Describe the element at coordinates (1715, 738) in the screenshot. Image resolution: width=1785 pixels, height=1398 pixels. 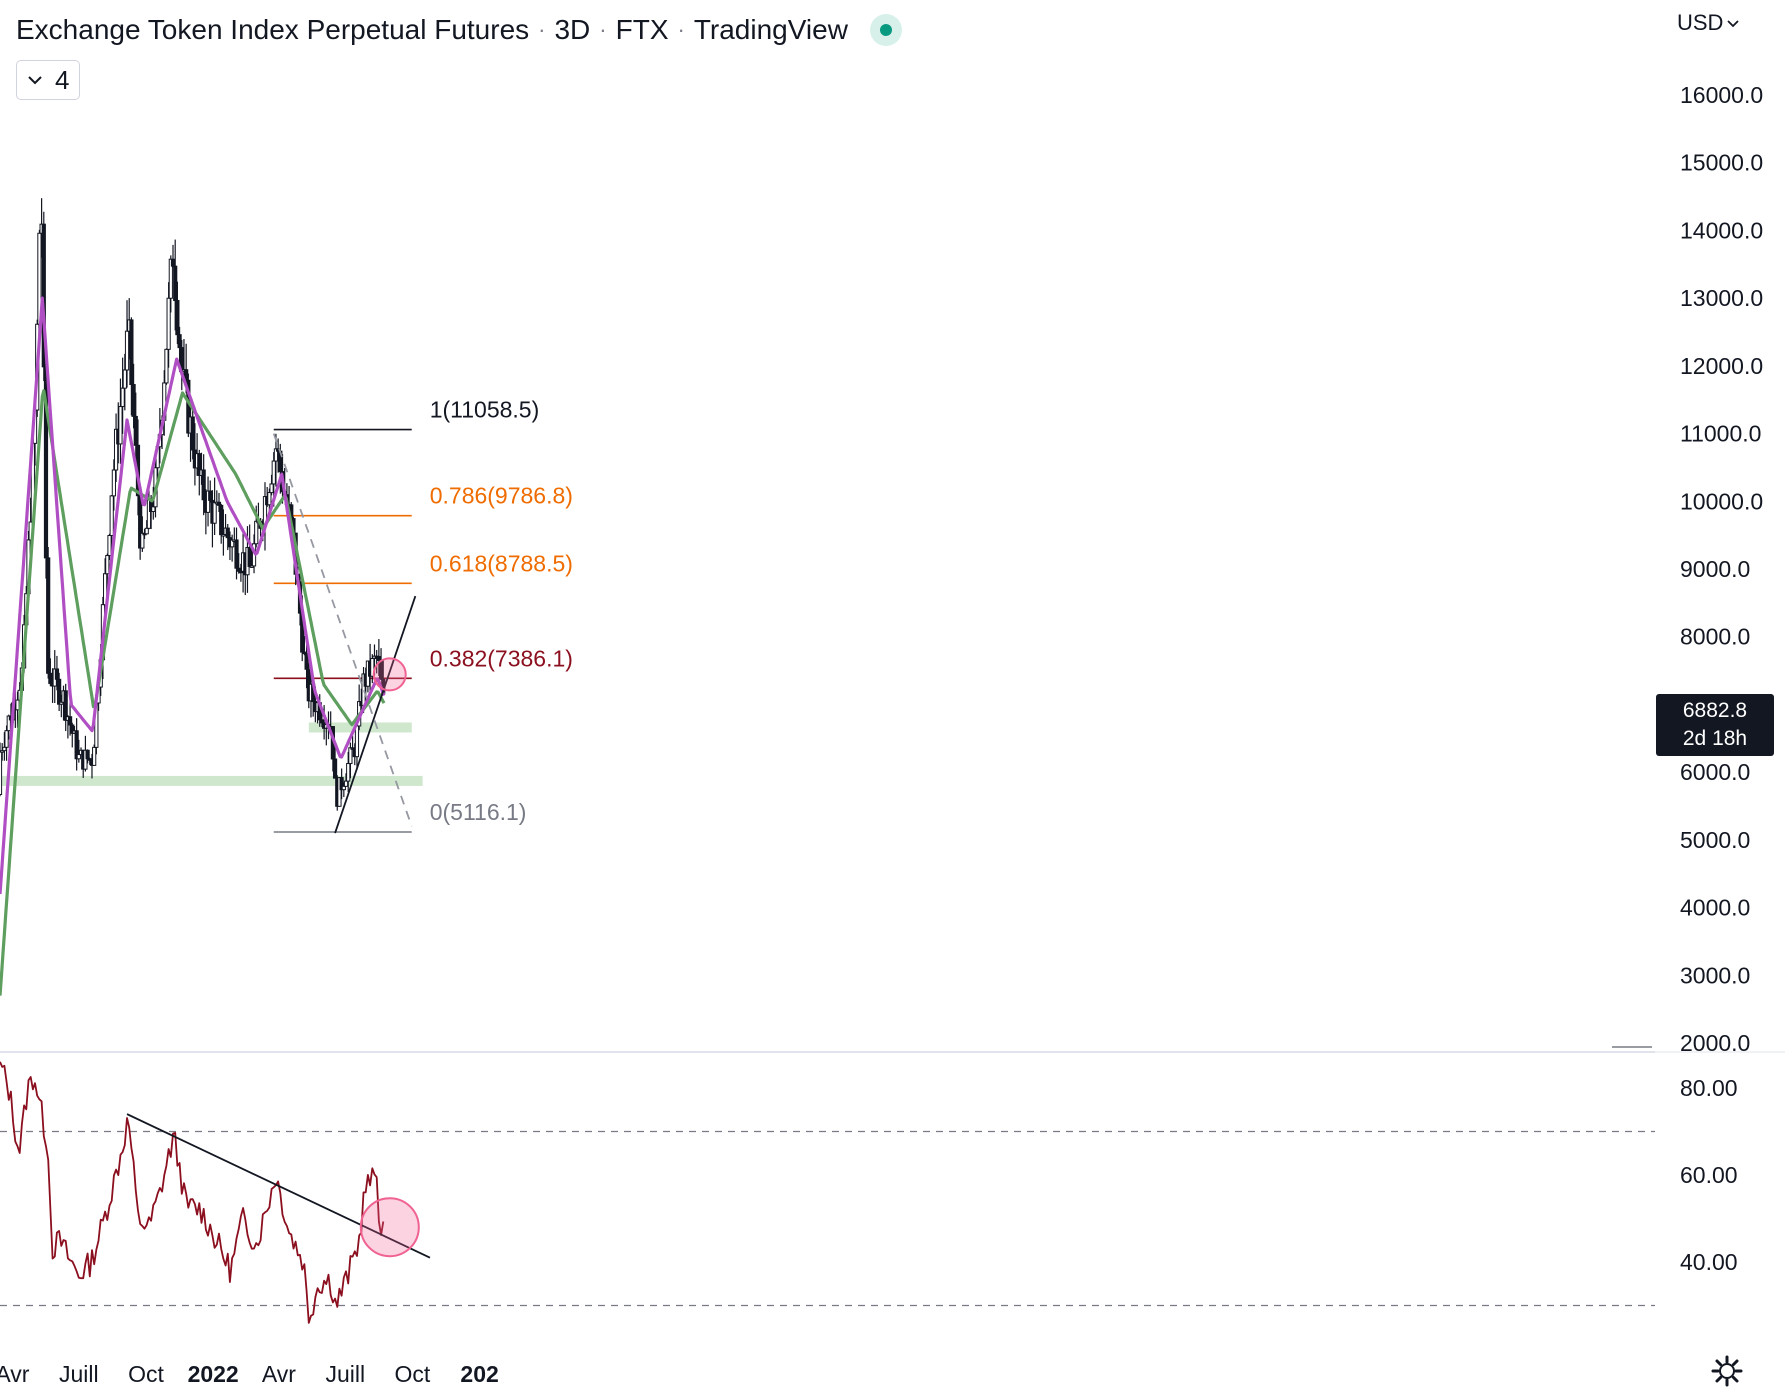
I see `bar-countdown: 2d 18h` at that location.